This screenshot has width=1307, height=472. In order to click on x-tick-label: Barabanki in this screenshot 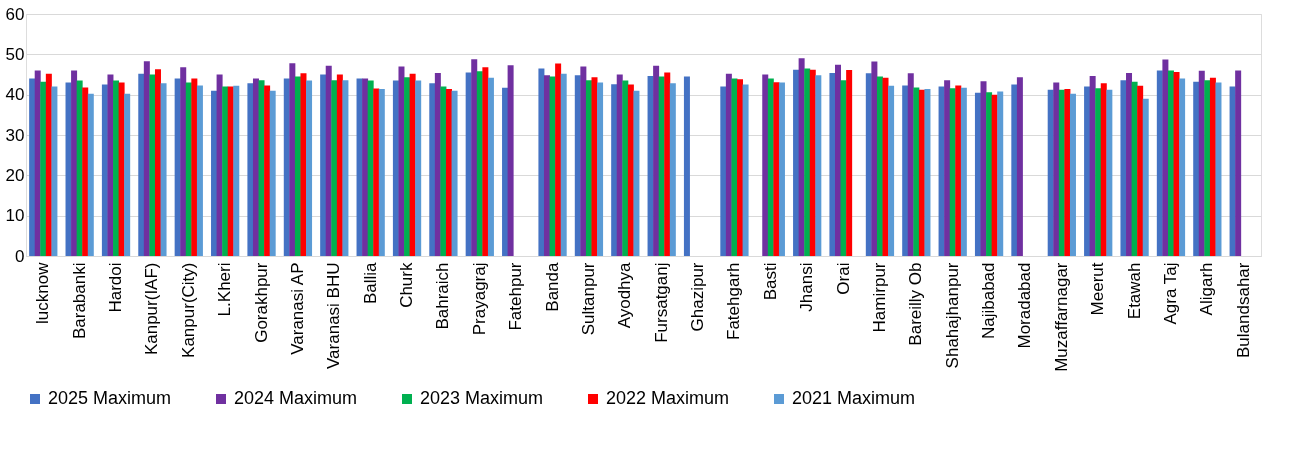, I will do `click(79, 301)`.